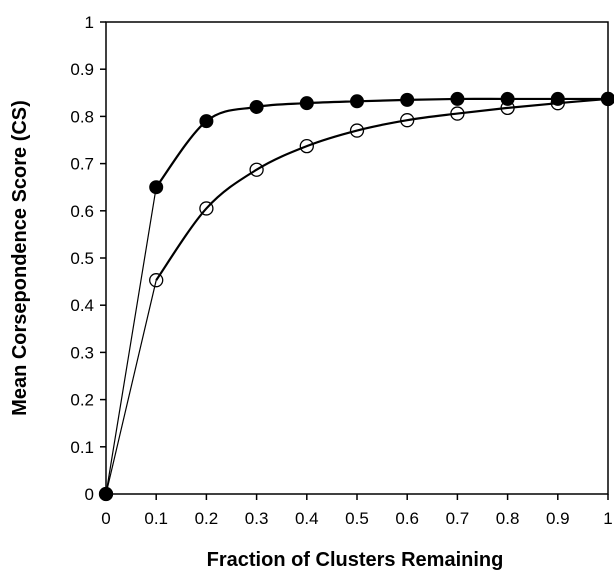  What do you see at coordinates (105, 518) in the screenshot?
I see `x-tick-label: 0` at bounding box center [105, 518].